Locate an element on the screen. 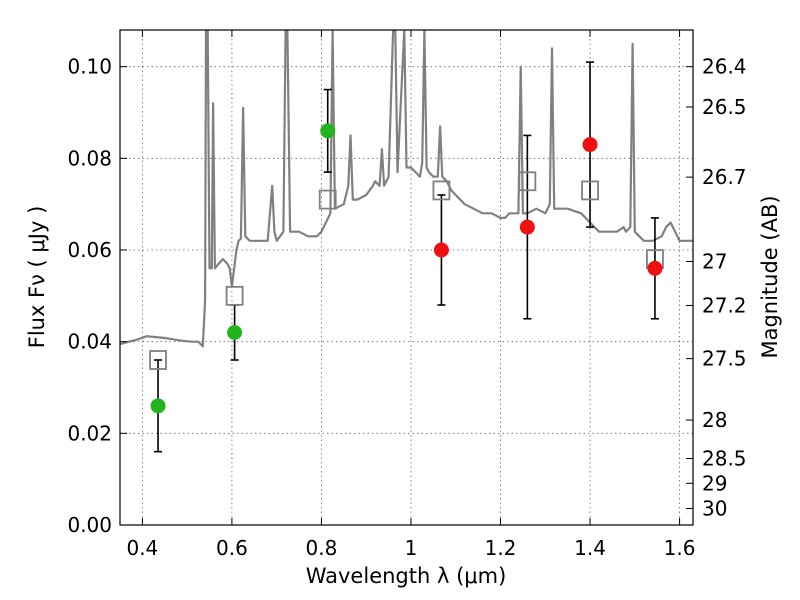 Image resolution: width=800 pixels, height=600 pixels. magnitude-tick-label: 28.5 is located at coordinates (724, 459).